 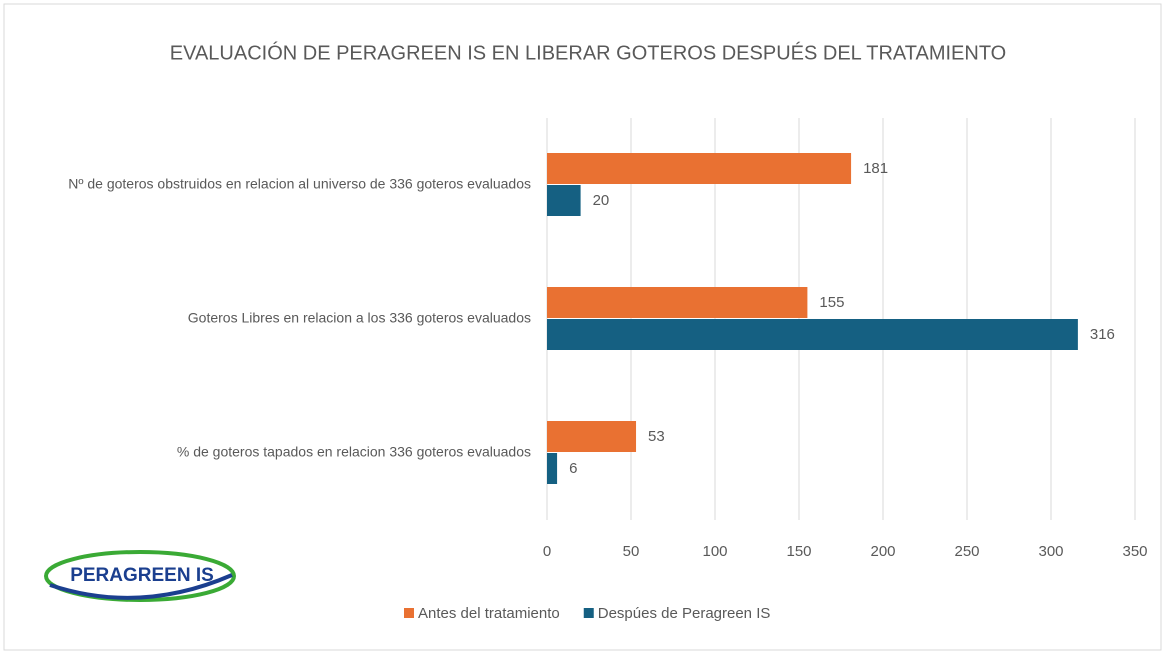 I want to click on logo-text: PERAGREEN IS, so click(x=142, y=575).